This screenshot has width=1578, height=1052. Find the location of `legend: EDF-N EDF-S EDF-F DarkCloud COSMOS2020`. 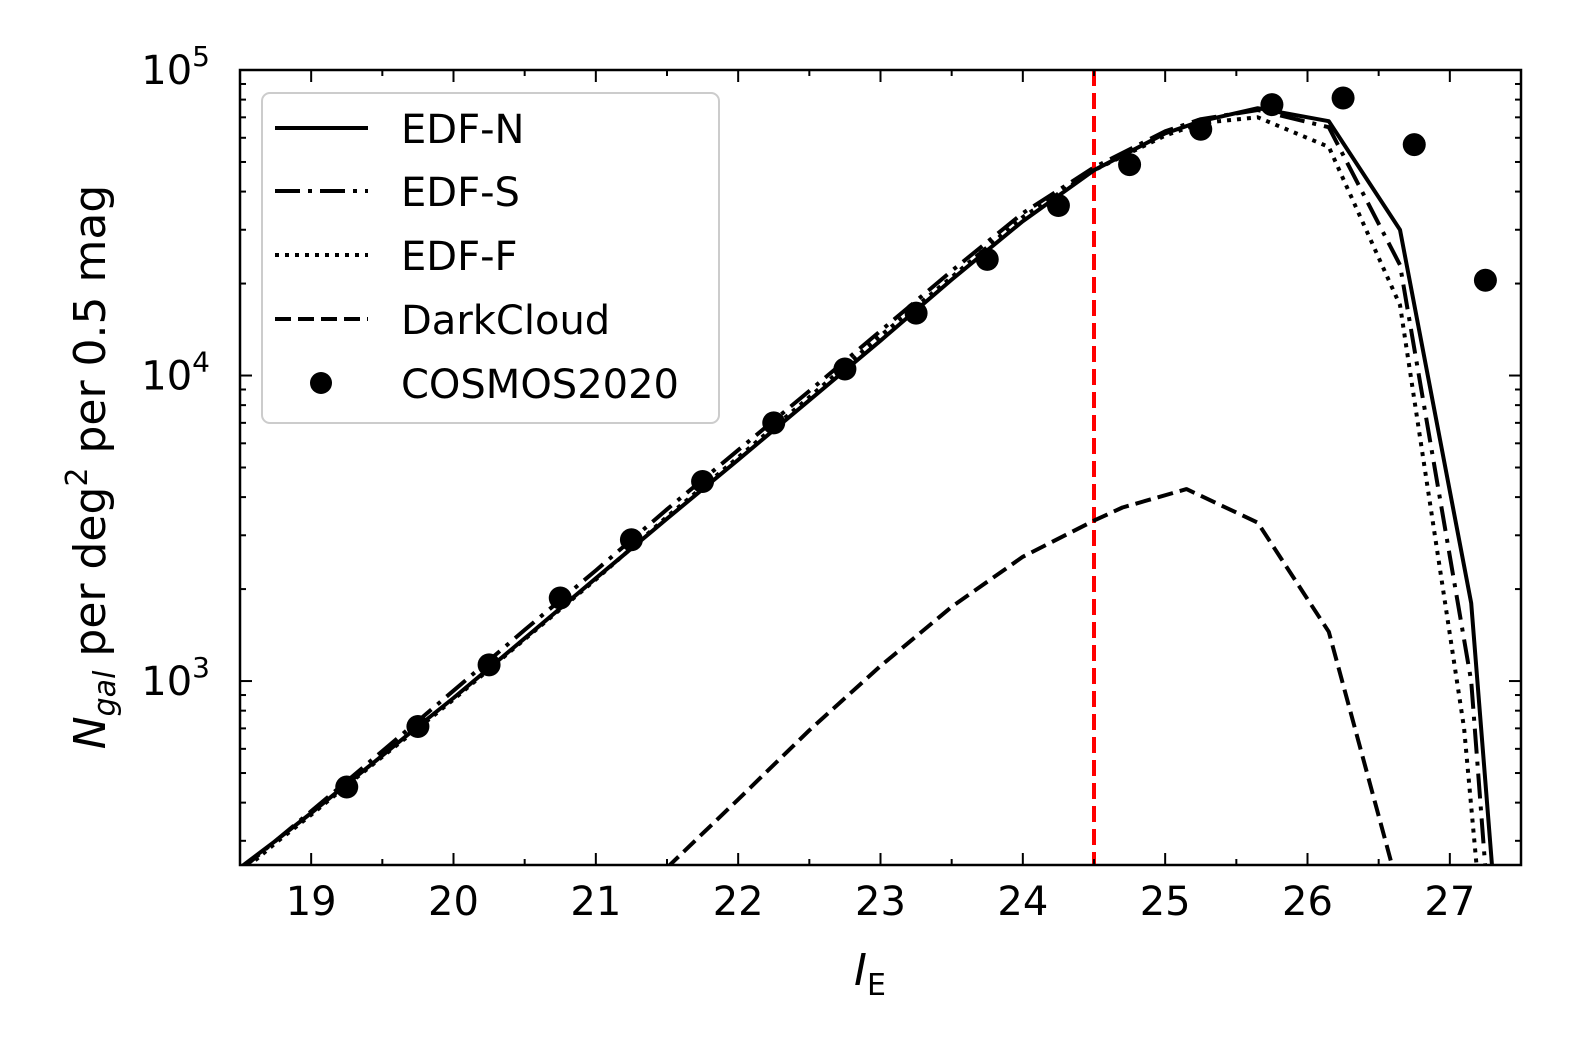

legend: EDF-N EDF-S EDF-F DarkCloud COSMOS2020 is located at coordinates (490, 258).